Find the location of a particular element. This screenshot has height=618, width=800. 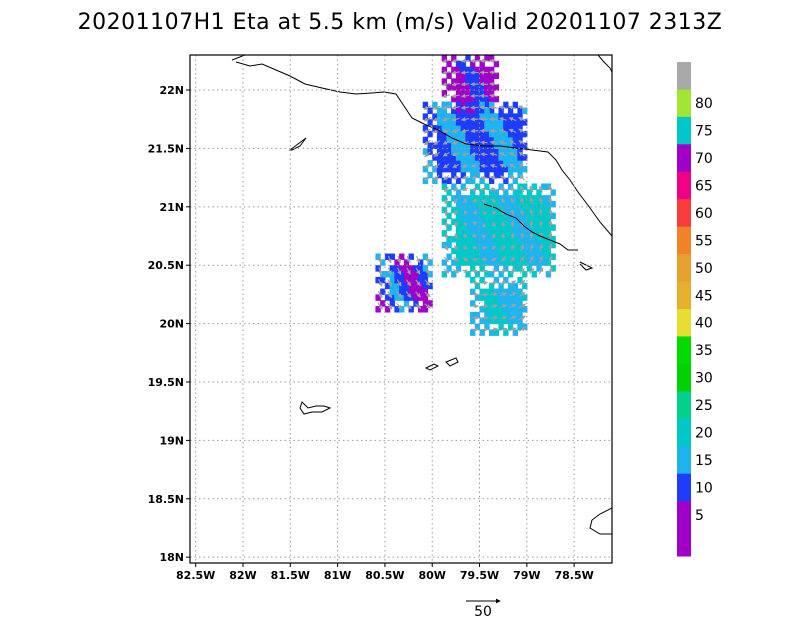

y-tick-label: 18.5N is located at coordinates (166, 499).